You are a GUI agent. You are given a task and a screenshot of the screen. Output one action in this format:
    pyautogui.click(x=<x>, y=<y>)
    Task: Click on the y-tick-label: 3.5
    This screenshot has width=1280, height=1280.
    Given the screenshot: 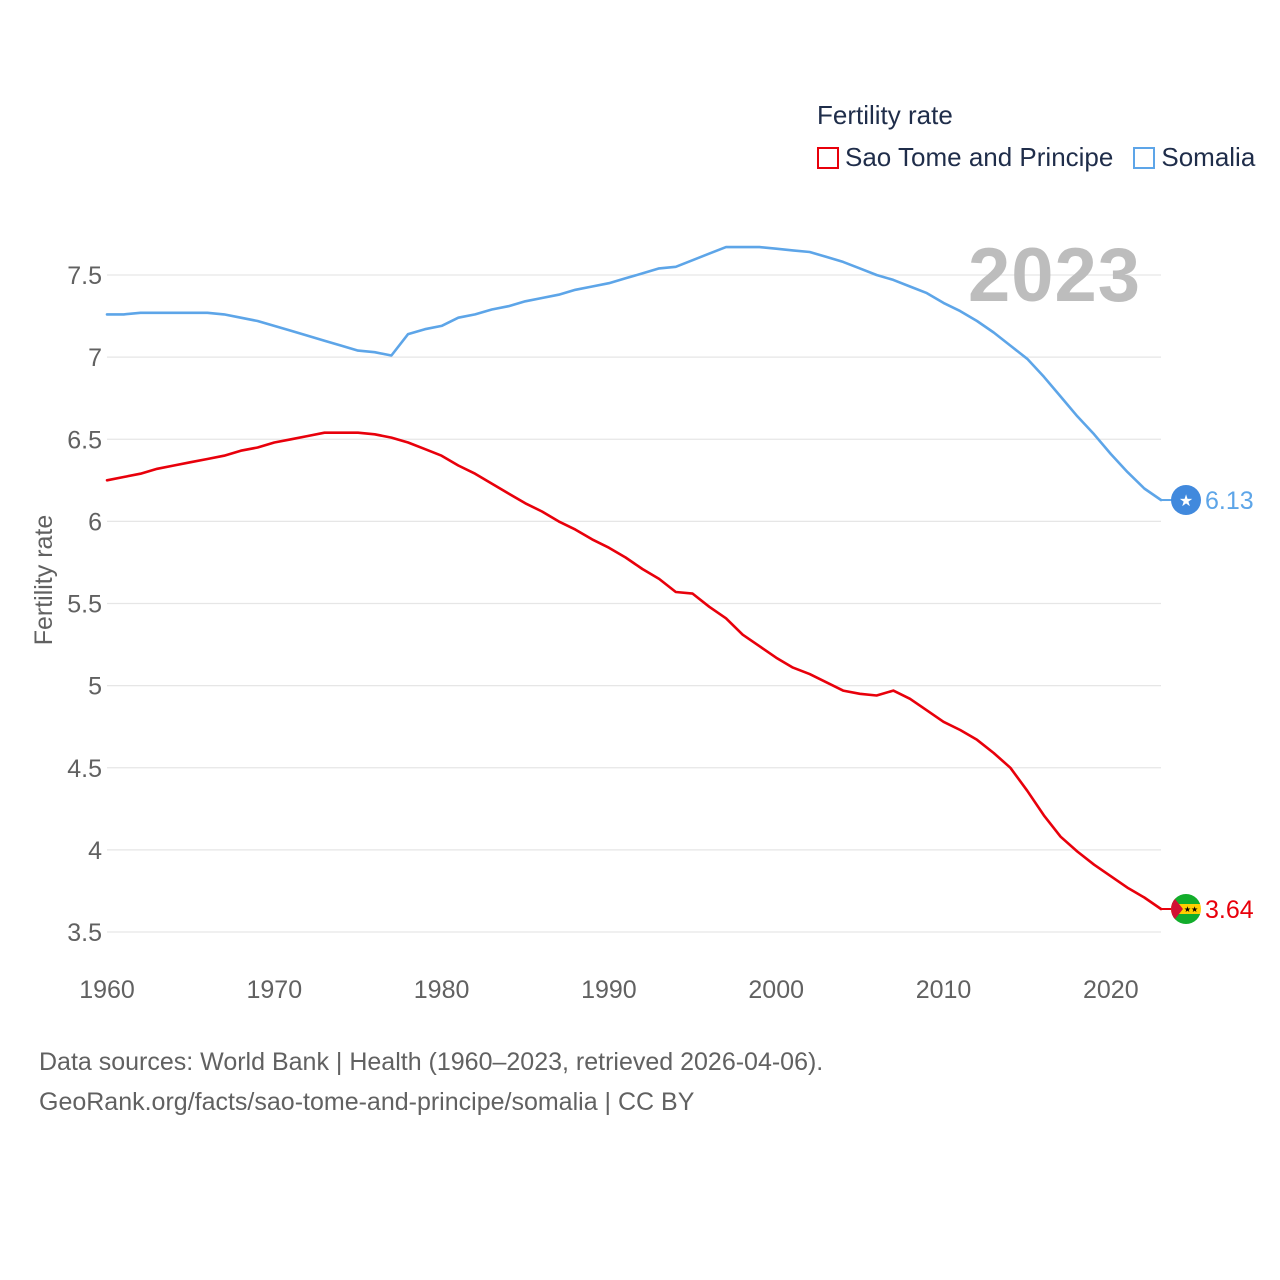 What is the action you would take?
    pyautogui.click(x=84, y=933)
    